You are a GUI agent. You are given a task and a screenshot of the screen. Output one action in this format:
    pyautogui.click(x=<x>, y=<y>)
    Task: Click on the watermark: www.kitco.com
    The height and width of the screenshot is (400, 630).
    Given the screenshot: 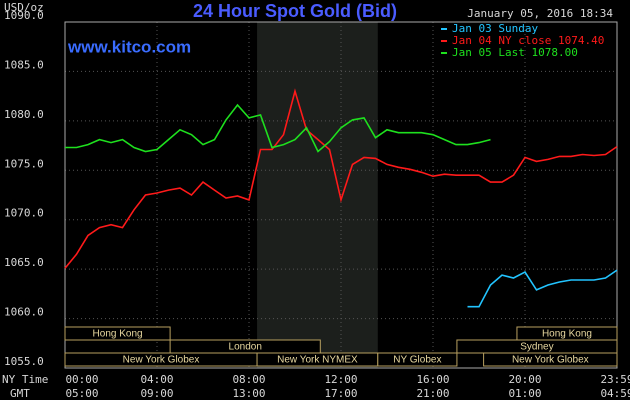 What is the action you would take?
    pyautogui.click(x=129, y=46)
    